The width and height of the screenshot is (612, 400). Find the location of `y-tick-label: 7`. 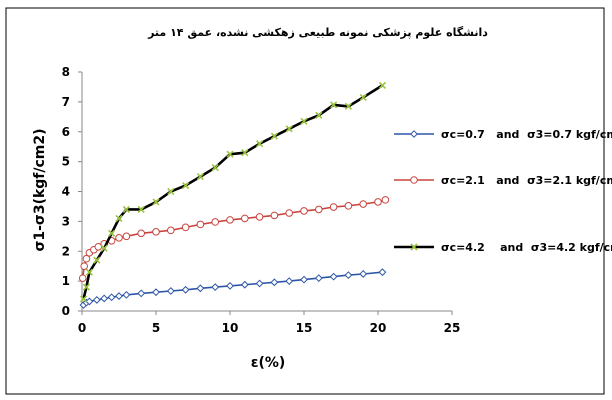

y-tick-label: 7 is located at coordinates (66, 102).